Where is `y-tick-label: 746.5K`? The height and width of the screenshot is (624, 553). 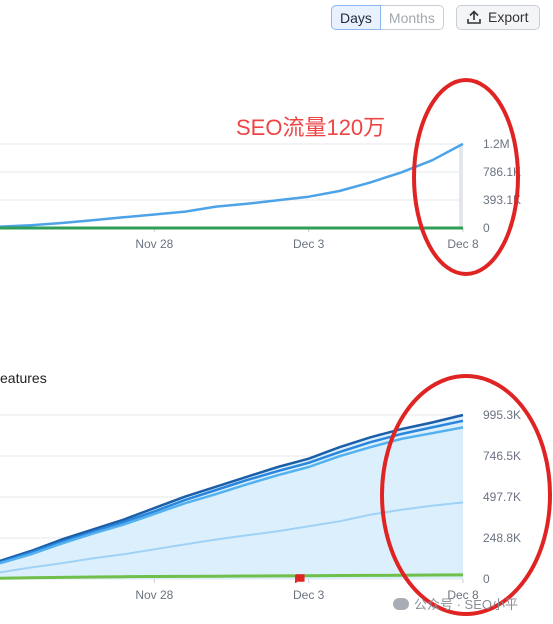 y-tick-label: 746.5K is located at coordinates (502, 456).